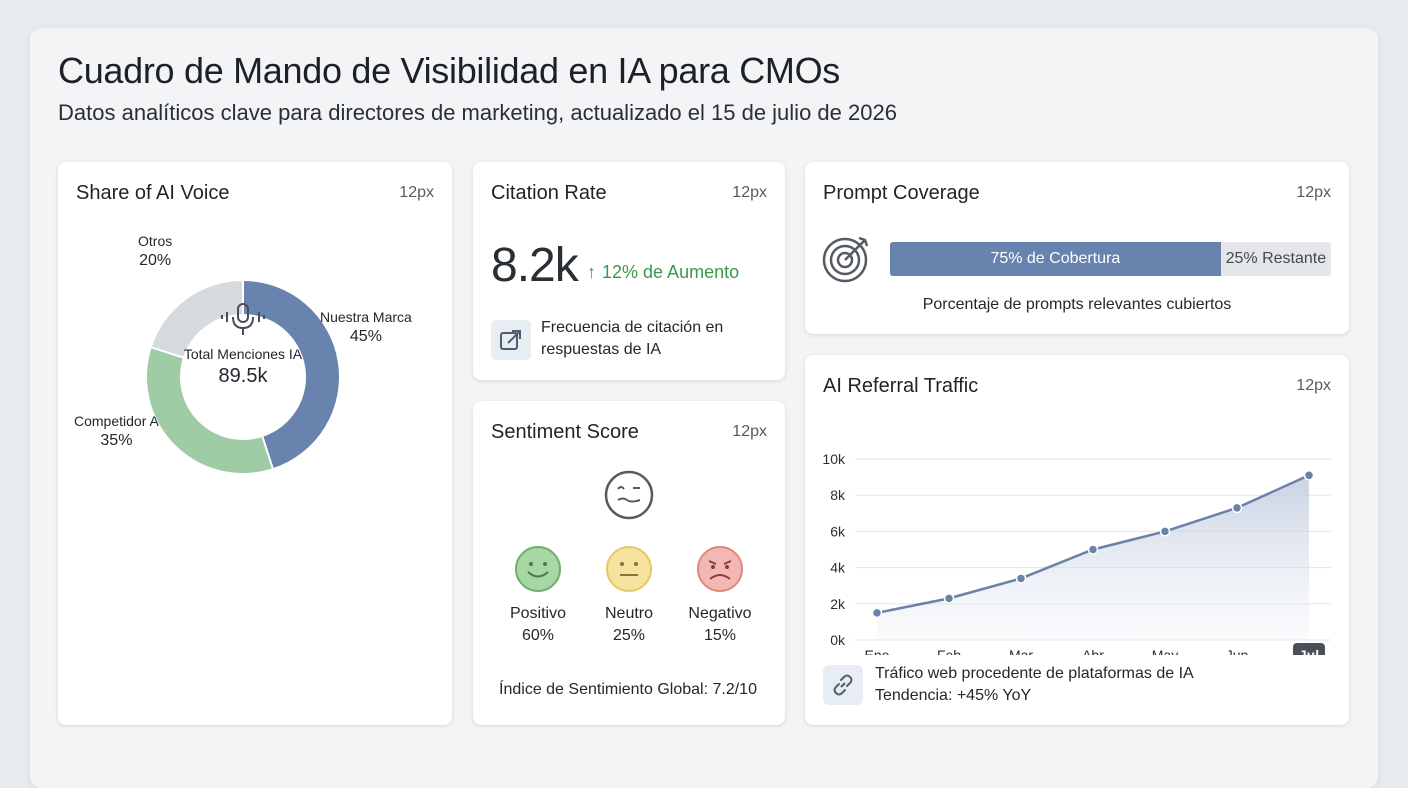 This screenshot has width=1408, height=788. Describe the element at coordinates (591, 272) in the screenshot. I see `arrow-up-icon: ↑` at that location.